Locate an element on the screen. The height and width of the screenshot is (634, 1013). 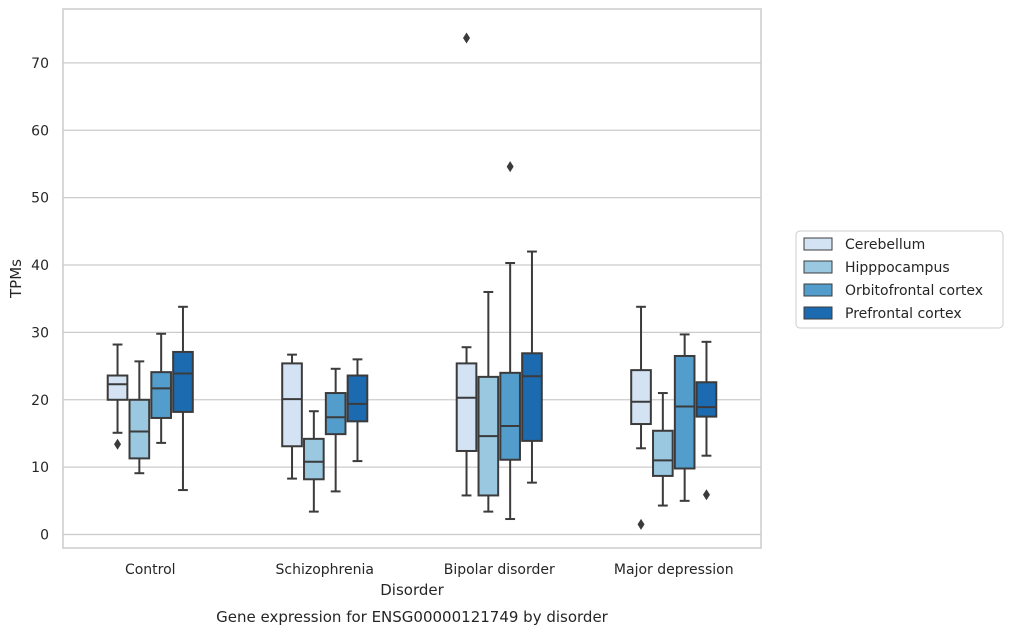
y-tick-label: 70 is located at coordinates (40, 64).